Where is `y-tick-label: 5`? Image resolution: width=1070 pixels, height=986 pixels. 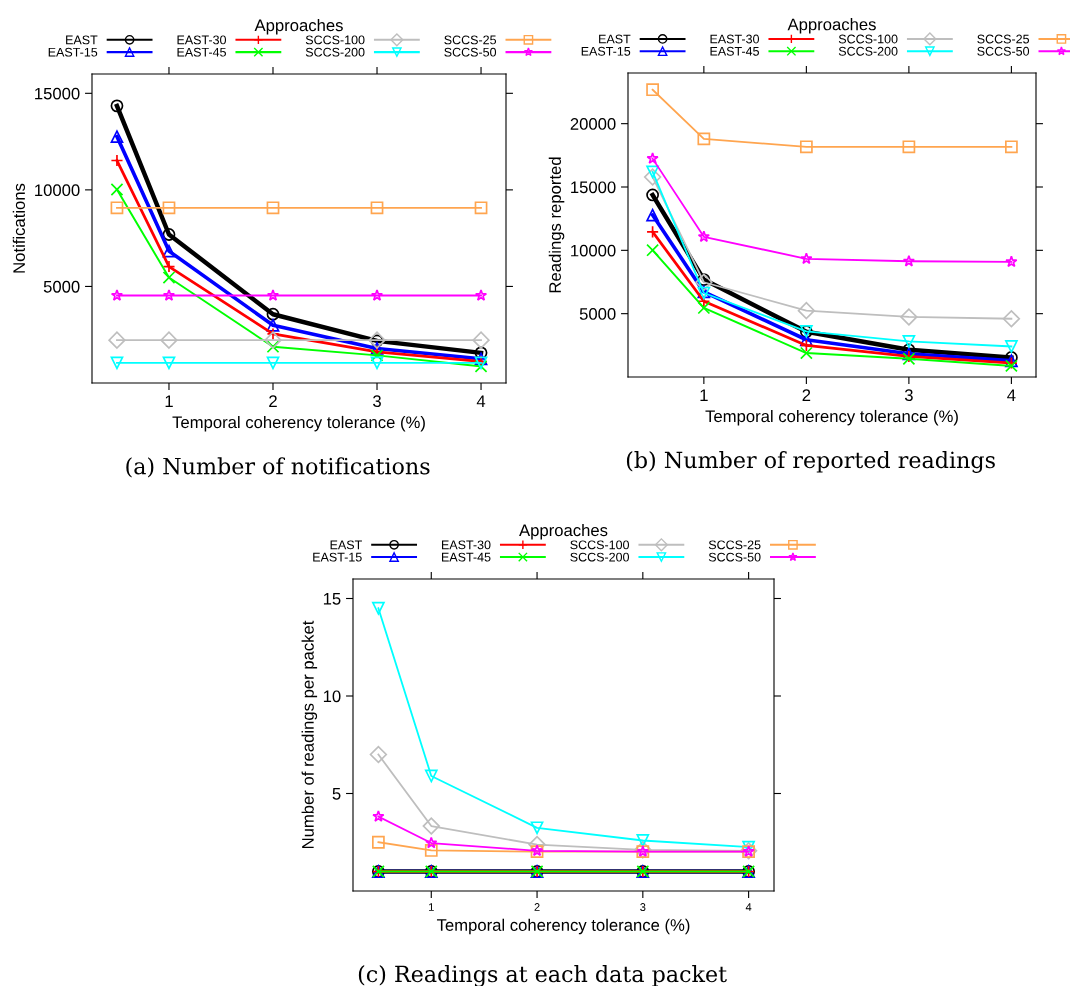 y-tick-label: 5 is located at coordinates (336, 794).